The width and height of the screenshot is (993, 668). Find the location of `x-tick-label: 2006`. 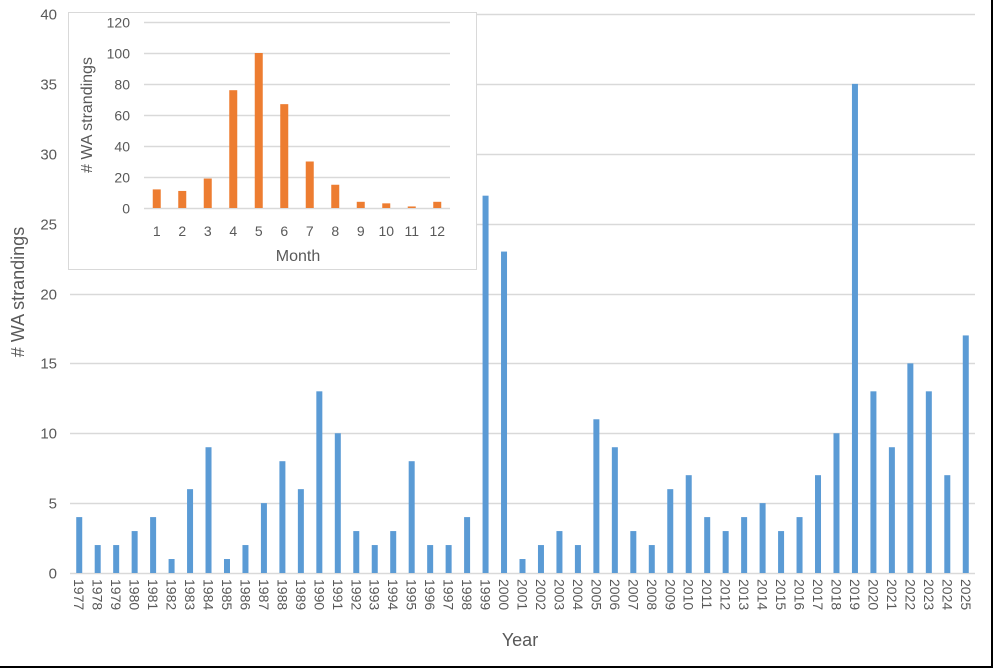

x-tick-label: 2006 is located at coordinates (615, 594).